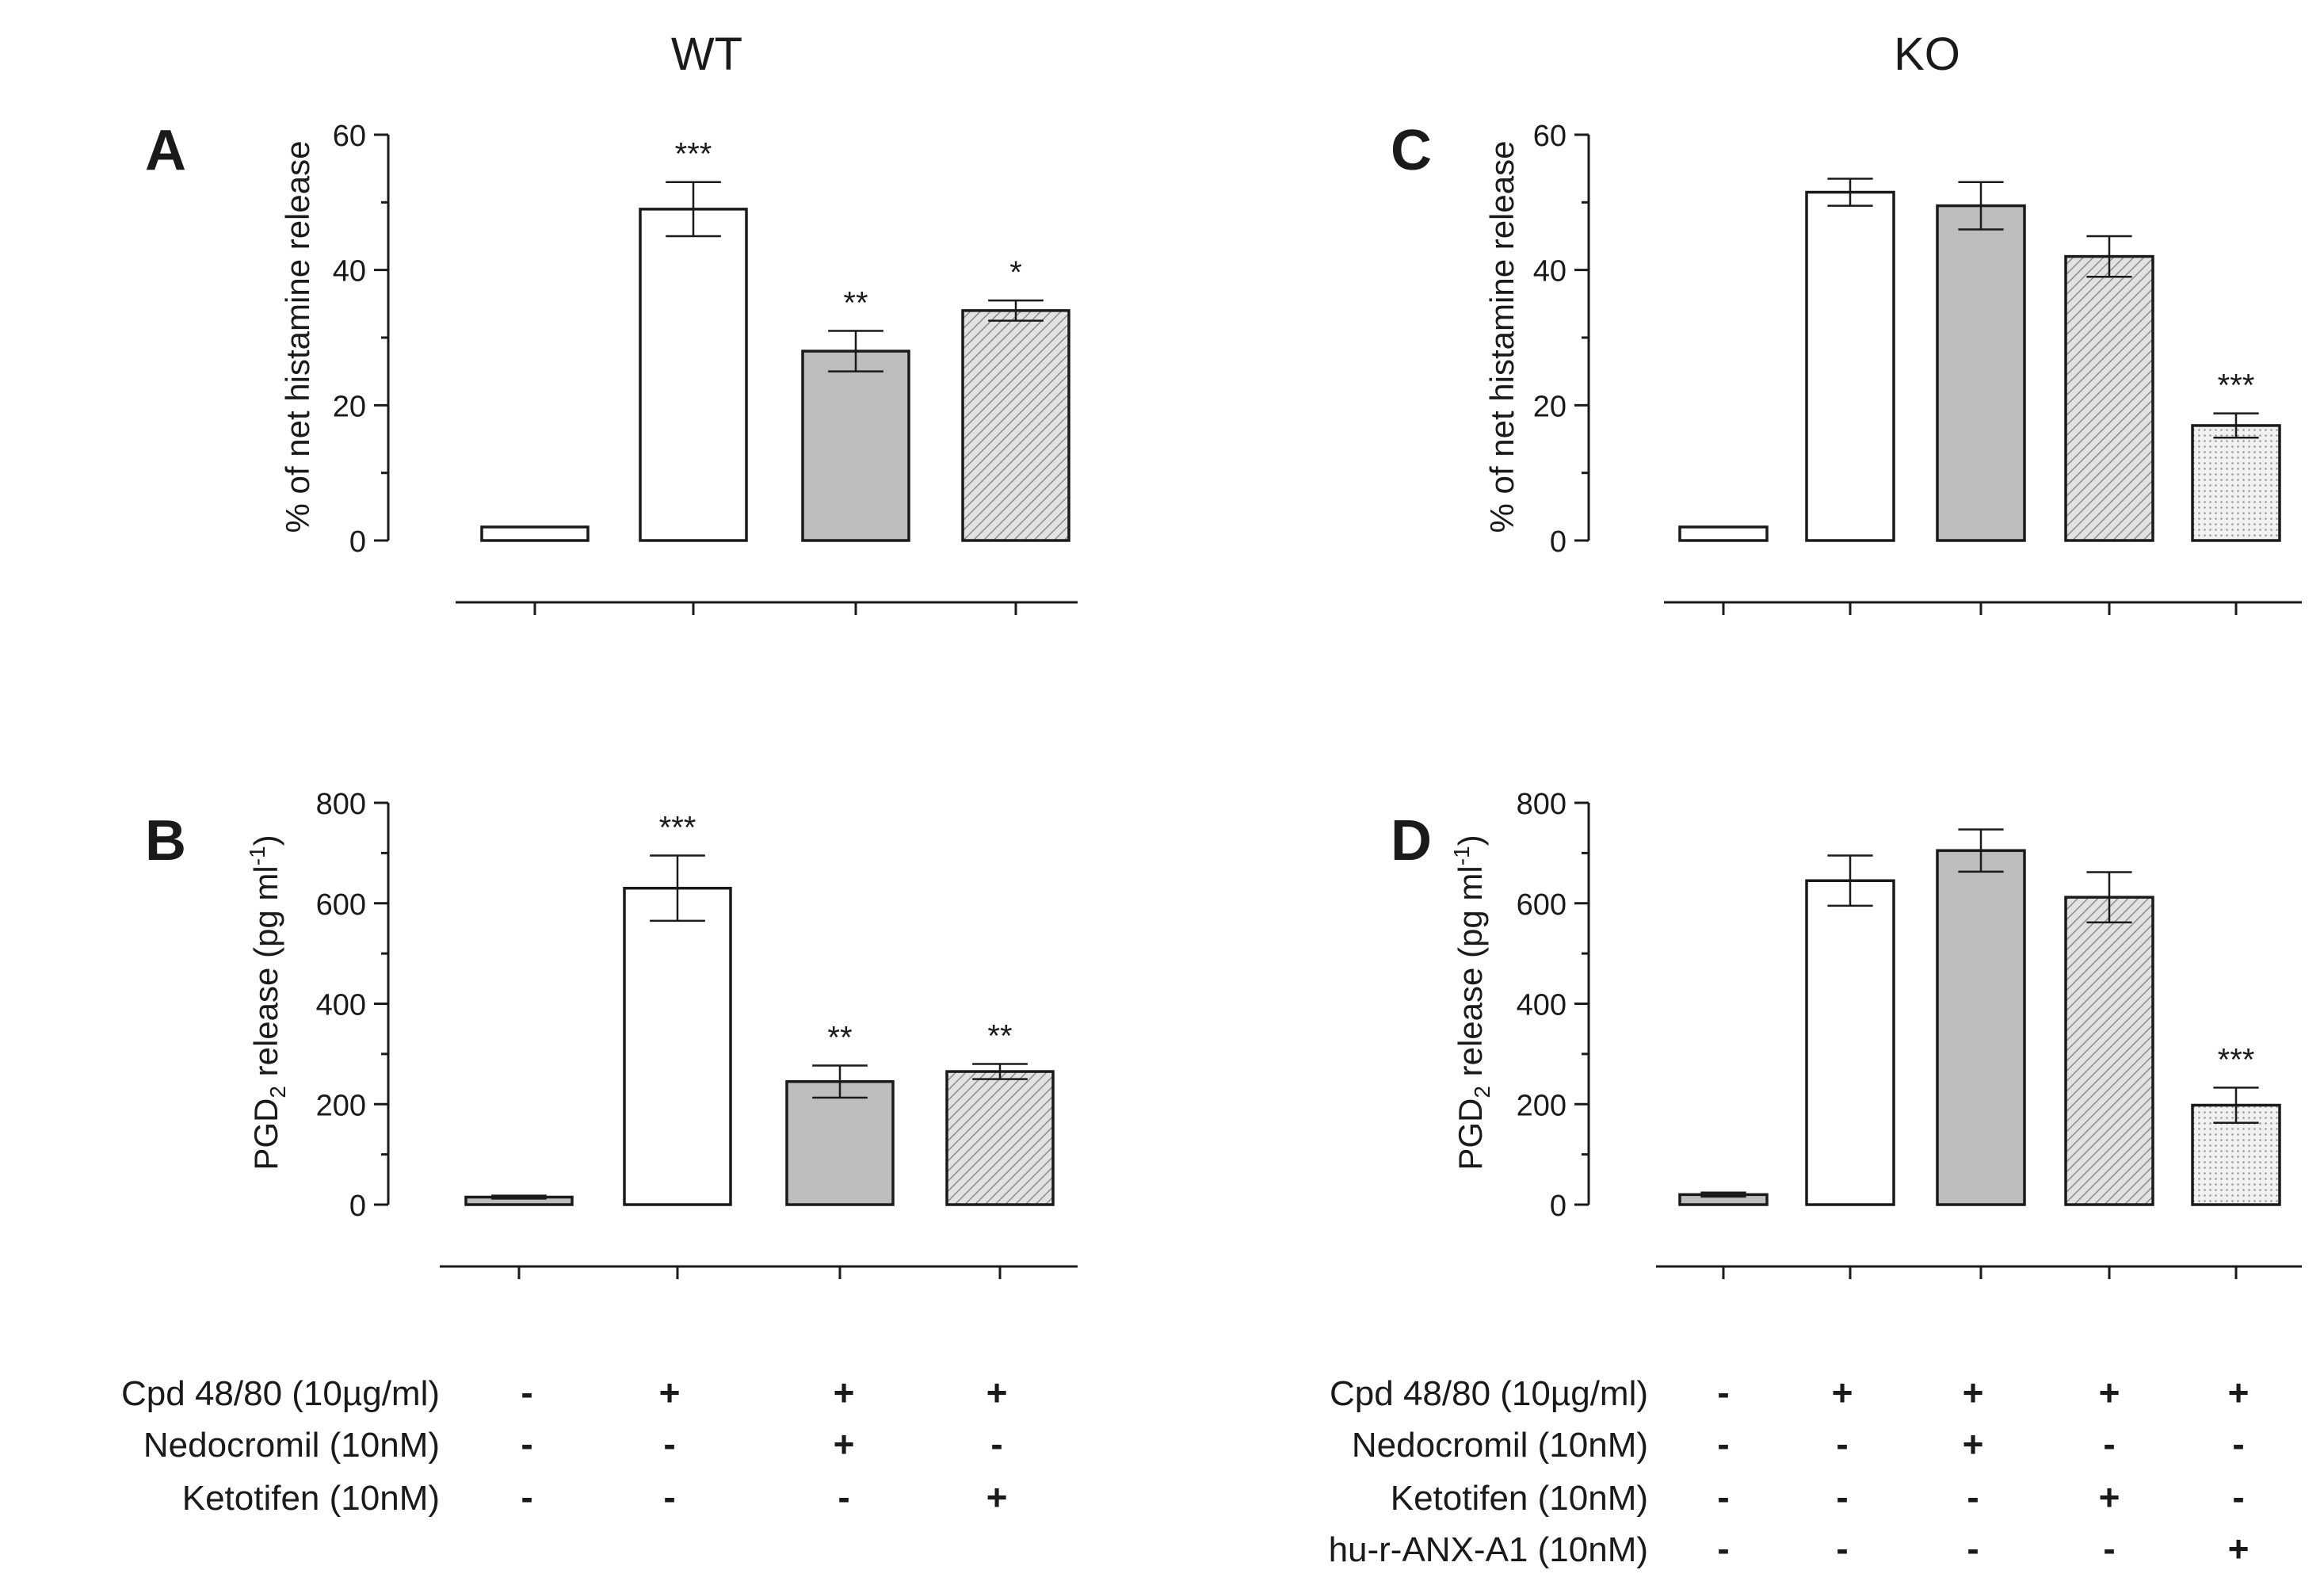  Describe the element at coordinates (1488, 1549) in the screenshot. I see `condition-label: hu-r-ANX-A1 (10nM)` at that location.